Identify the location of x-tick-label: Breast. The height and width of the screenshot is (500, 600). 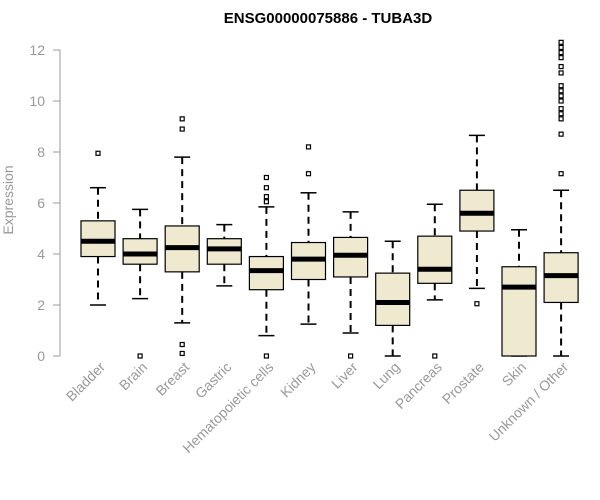
(172, 379).